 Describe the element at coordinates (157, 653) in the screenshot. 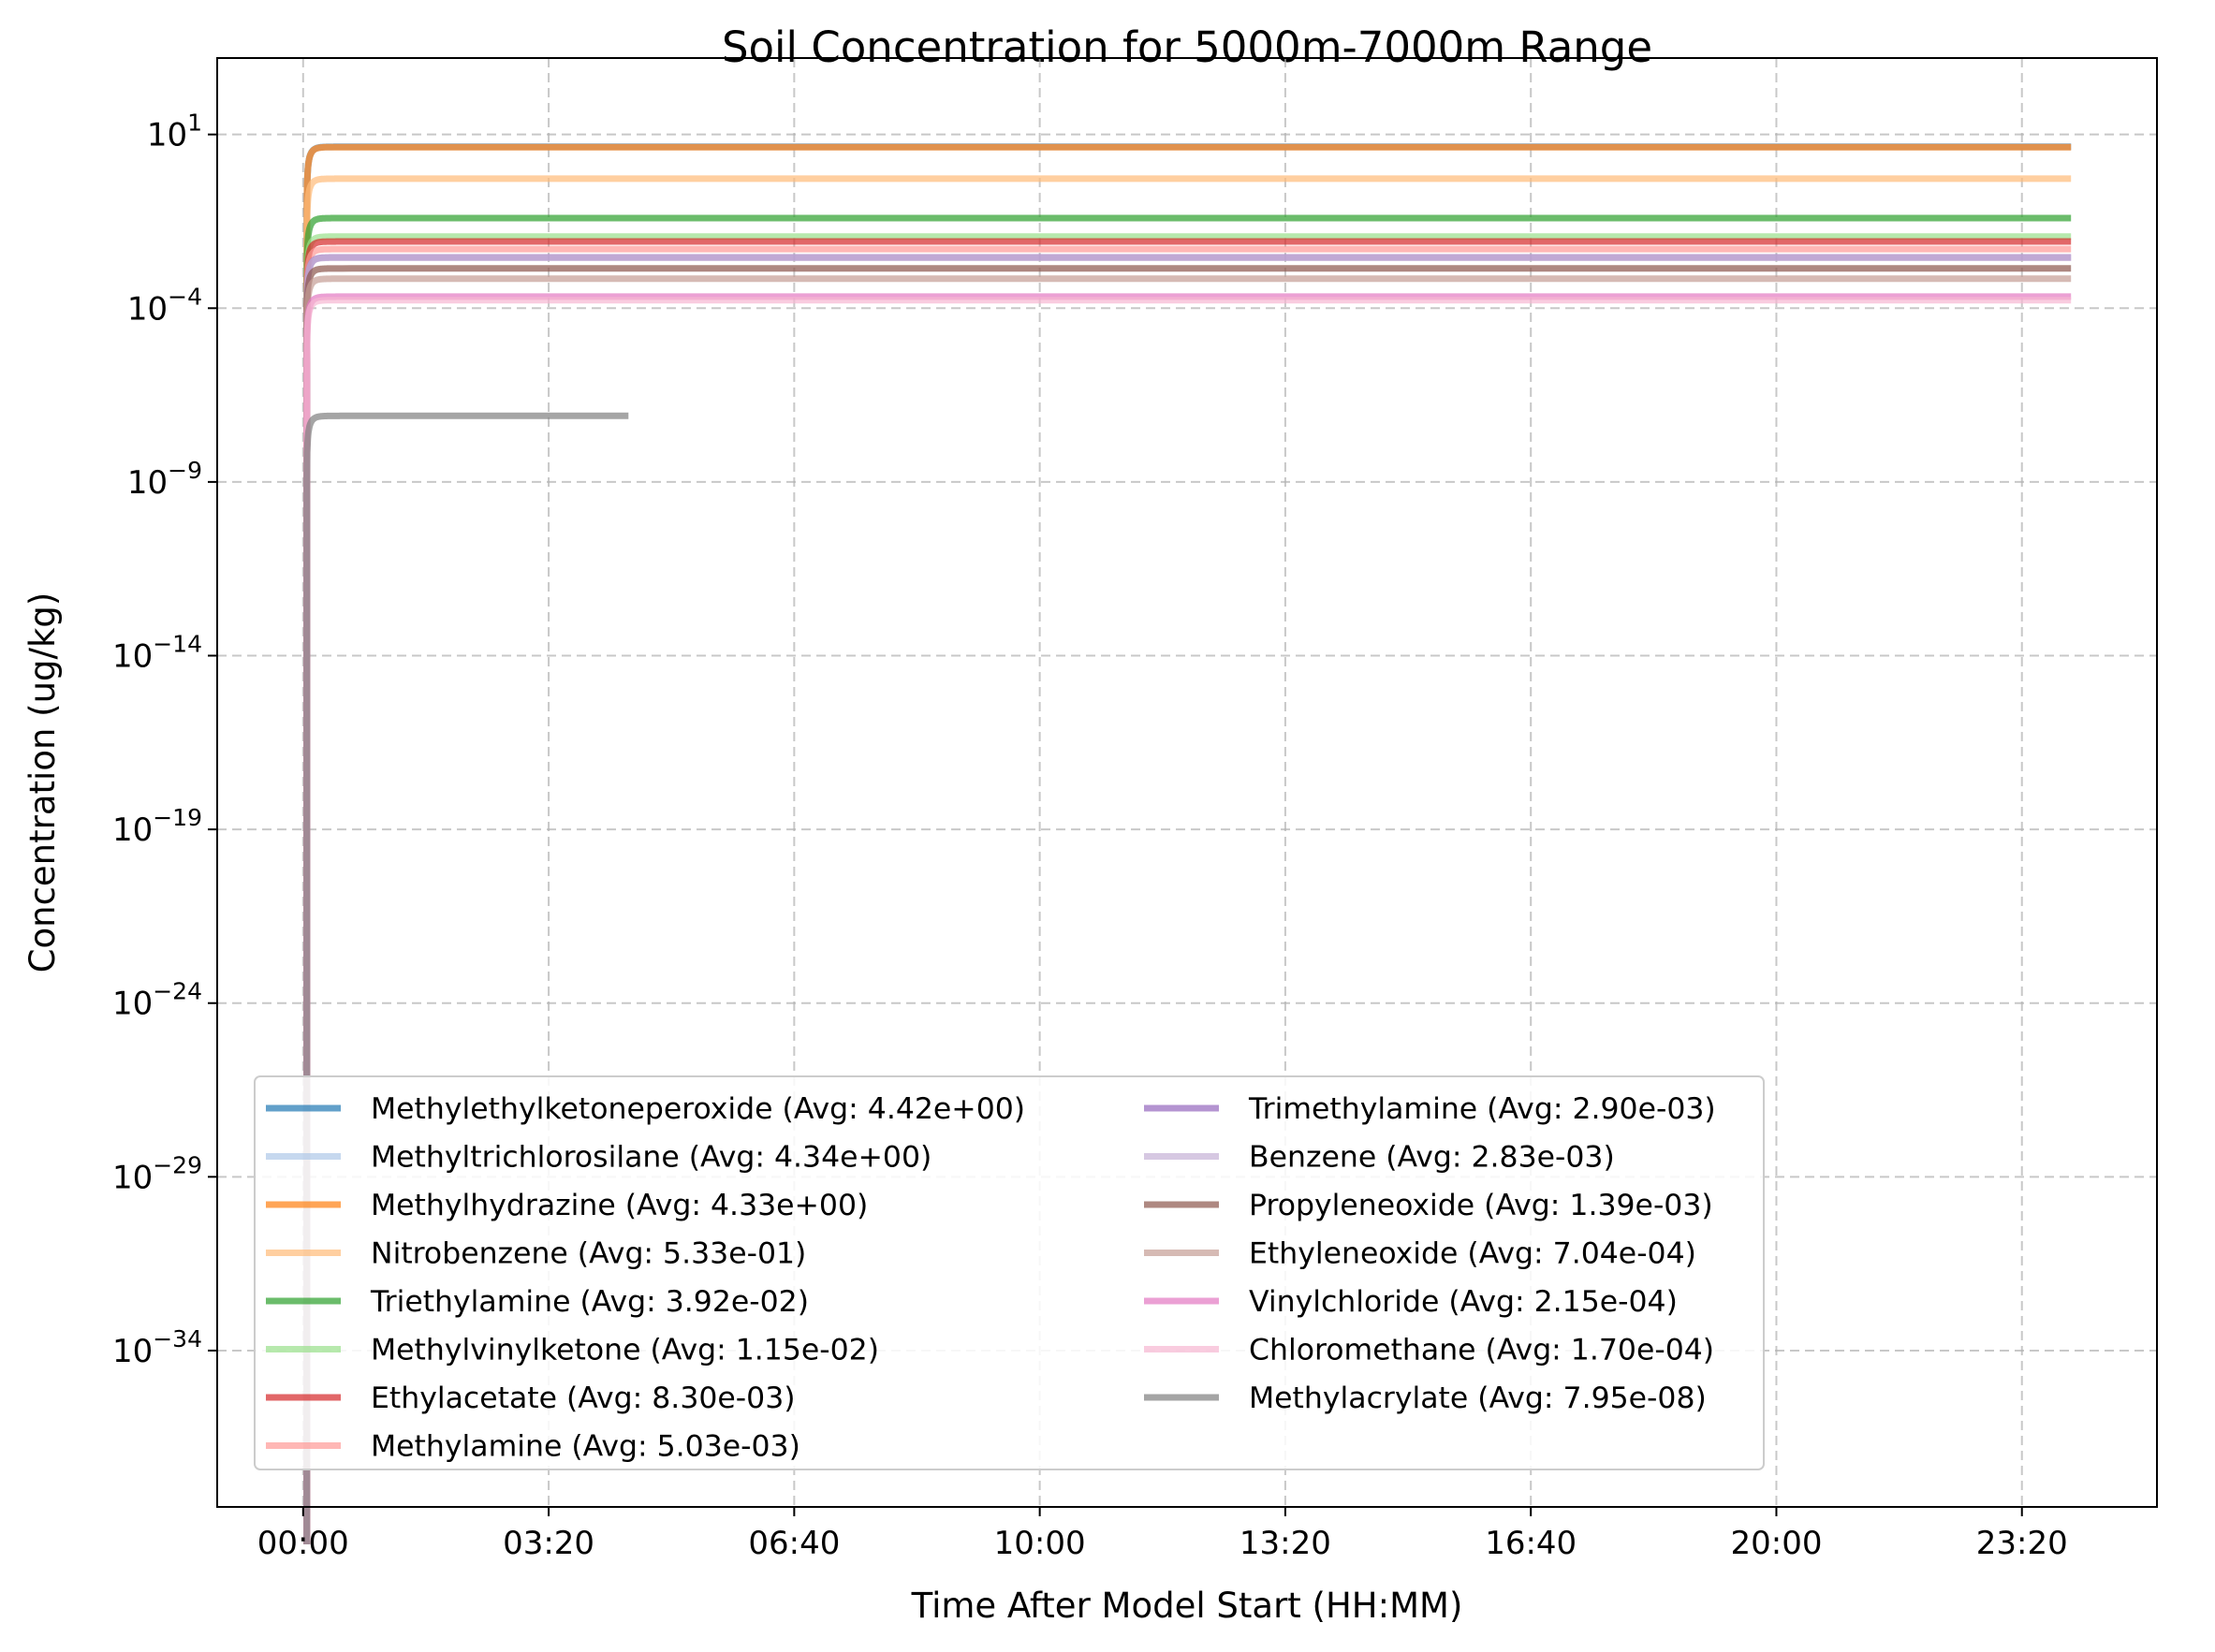

I see `y-tick-label: 10⁻¹⁴` at that location.